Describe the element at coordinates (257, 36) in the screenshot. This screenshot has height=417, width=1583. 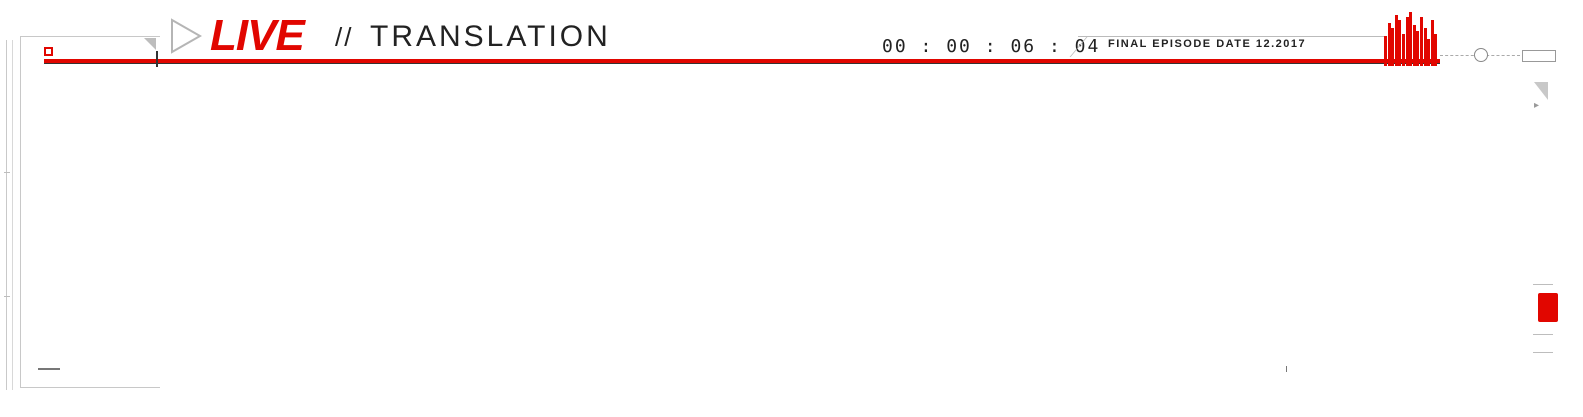
I see `live-label: LIVE` at that location.